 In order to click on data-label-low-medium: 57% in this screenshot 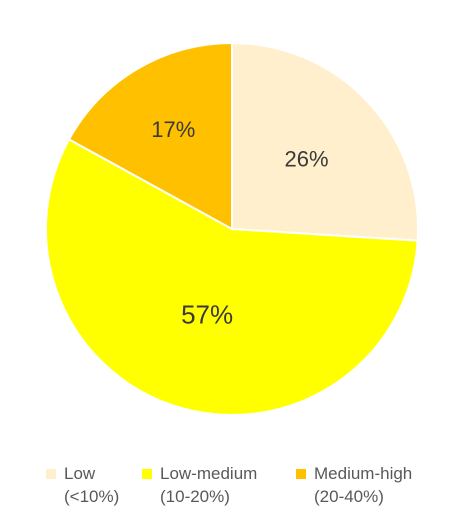, I will do `click(207, 315)`.